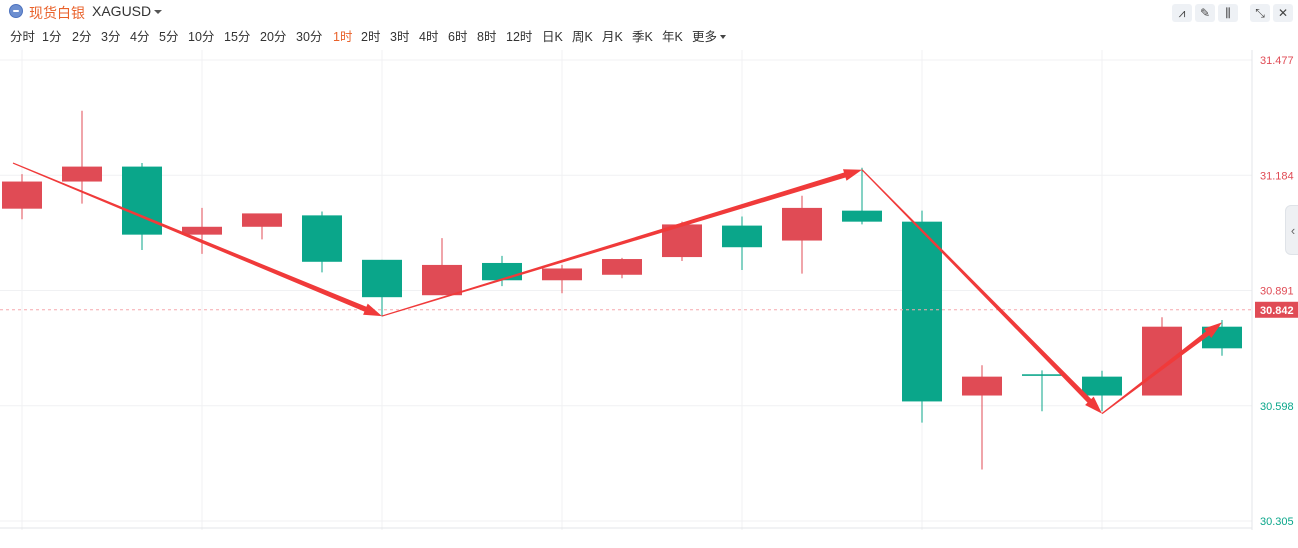  I want to click on close-button: ✕, so click(1283, 13).